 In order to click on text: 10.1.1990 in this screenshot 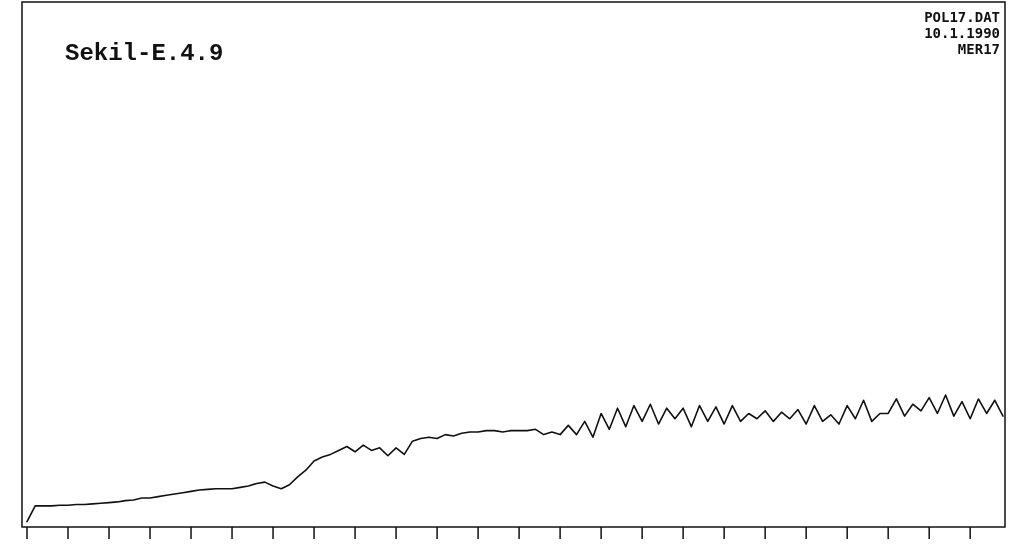, I will do `click(962, 33)`.